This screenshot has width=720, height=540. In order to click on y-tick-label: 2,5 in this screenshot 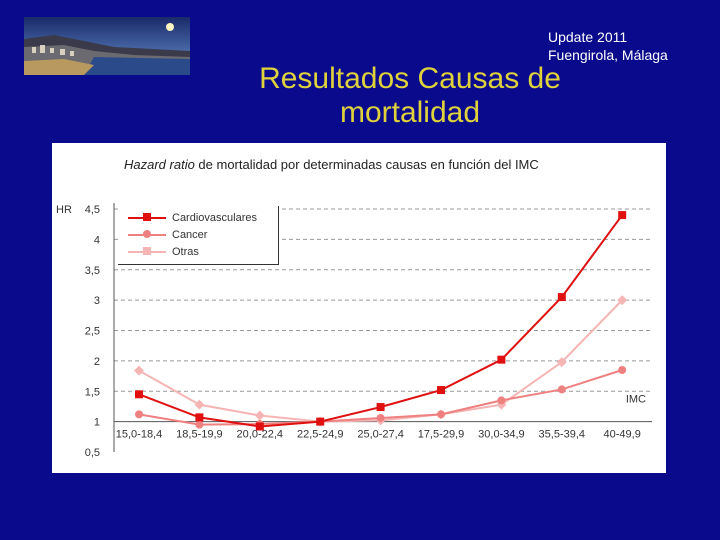, I will do `click(92, 332)`.